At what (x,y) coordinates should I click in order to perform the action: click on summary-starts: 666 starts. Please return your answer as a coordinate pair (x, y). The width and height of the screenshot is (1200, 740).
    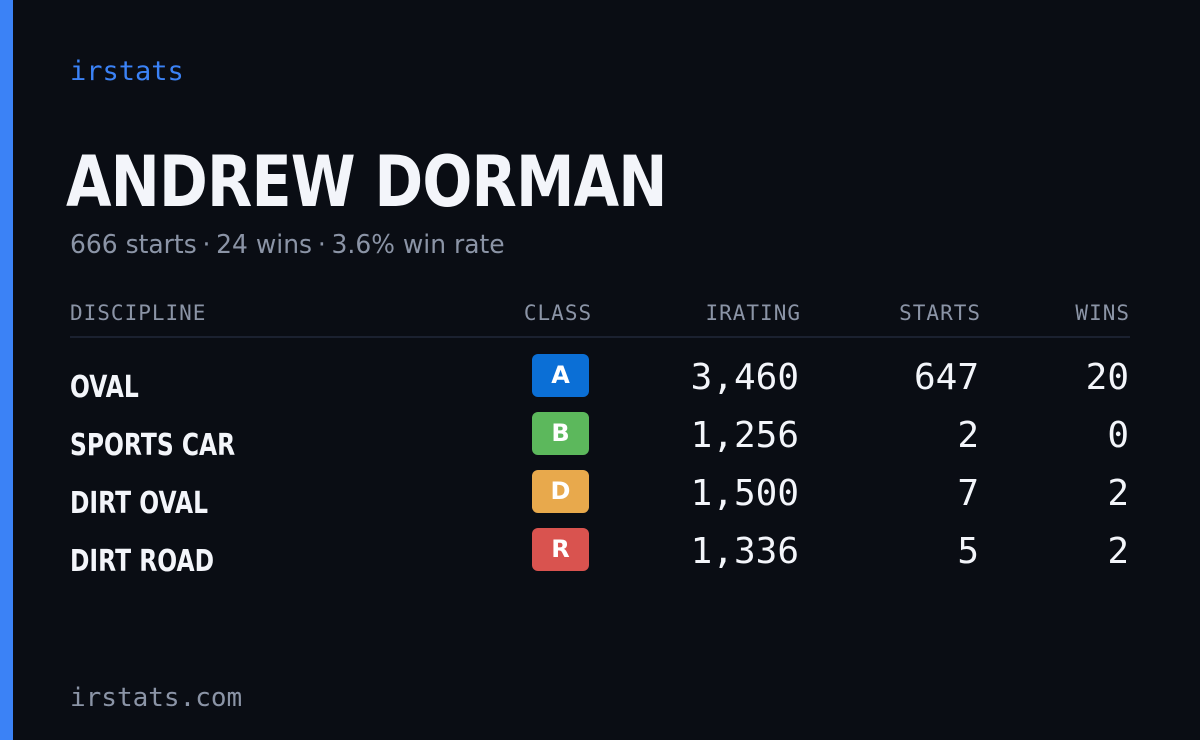
    Looking at the image, I should click on (133, 245).